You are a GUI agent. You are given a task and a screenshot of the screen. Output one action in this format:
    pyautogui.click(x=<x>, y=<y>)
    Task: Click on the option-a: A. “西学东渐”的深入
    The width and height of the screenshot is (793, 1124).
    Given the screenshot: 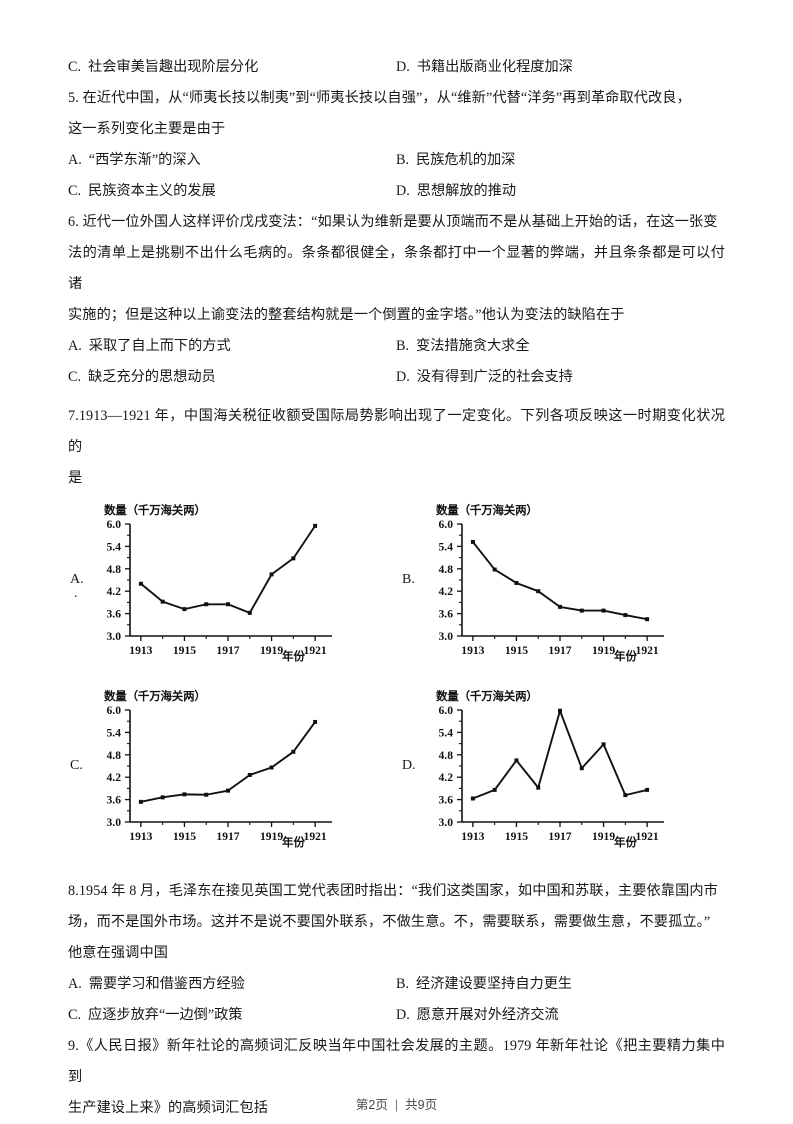 What is the action you would take?
    pyautogui.click(x=134, y=160)
    